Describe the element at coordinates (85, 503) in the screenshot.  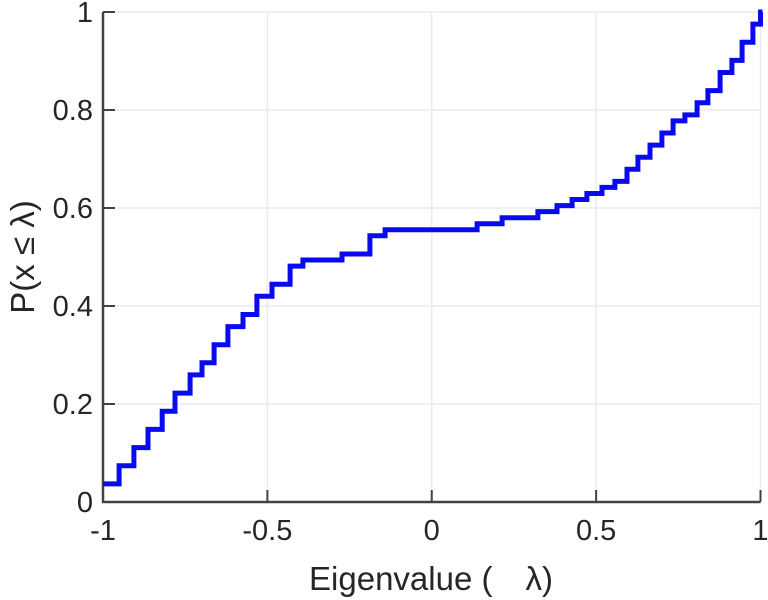
I see `y-tick-label: 0` at that location.